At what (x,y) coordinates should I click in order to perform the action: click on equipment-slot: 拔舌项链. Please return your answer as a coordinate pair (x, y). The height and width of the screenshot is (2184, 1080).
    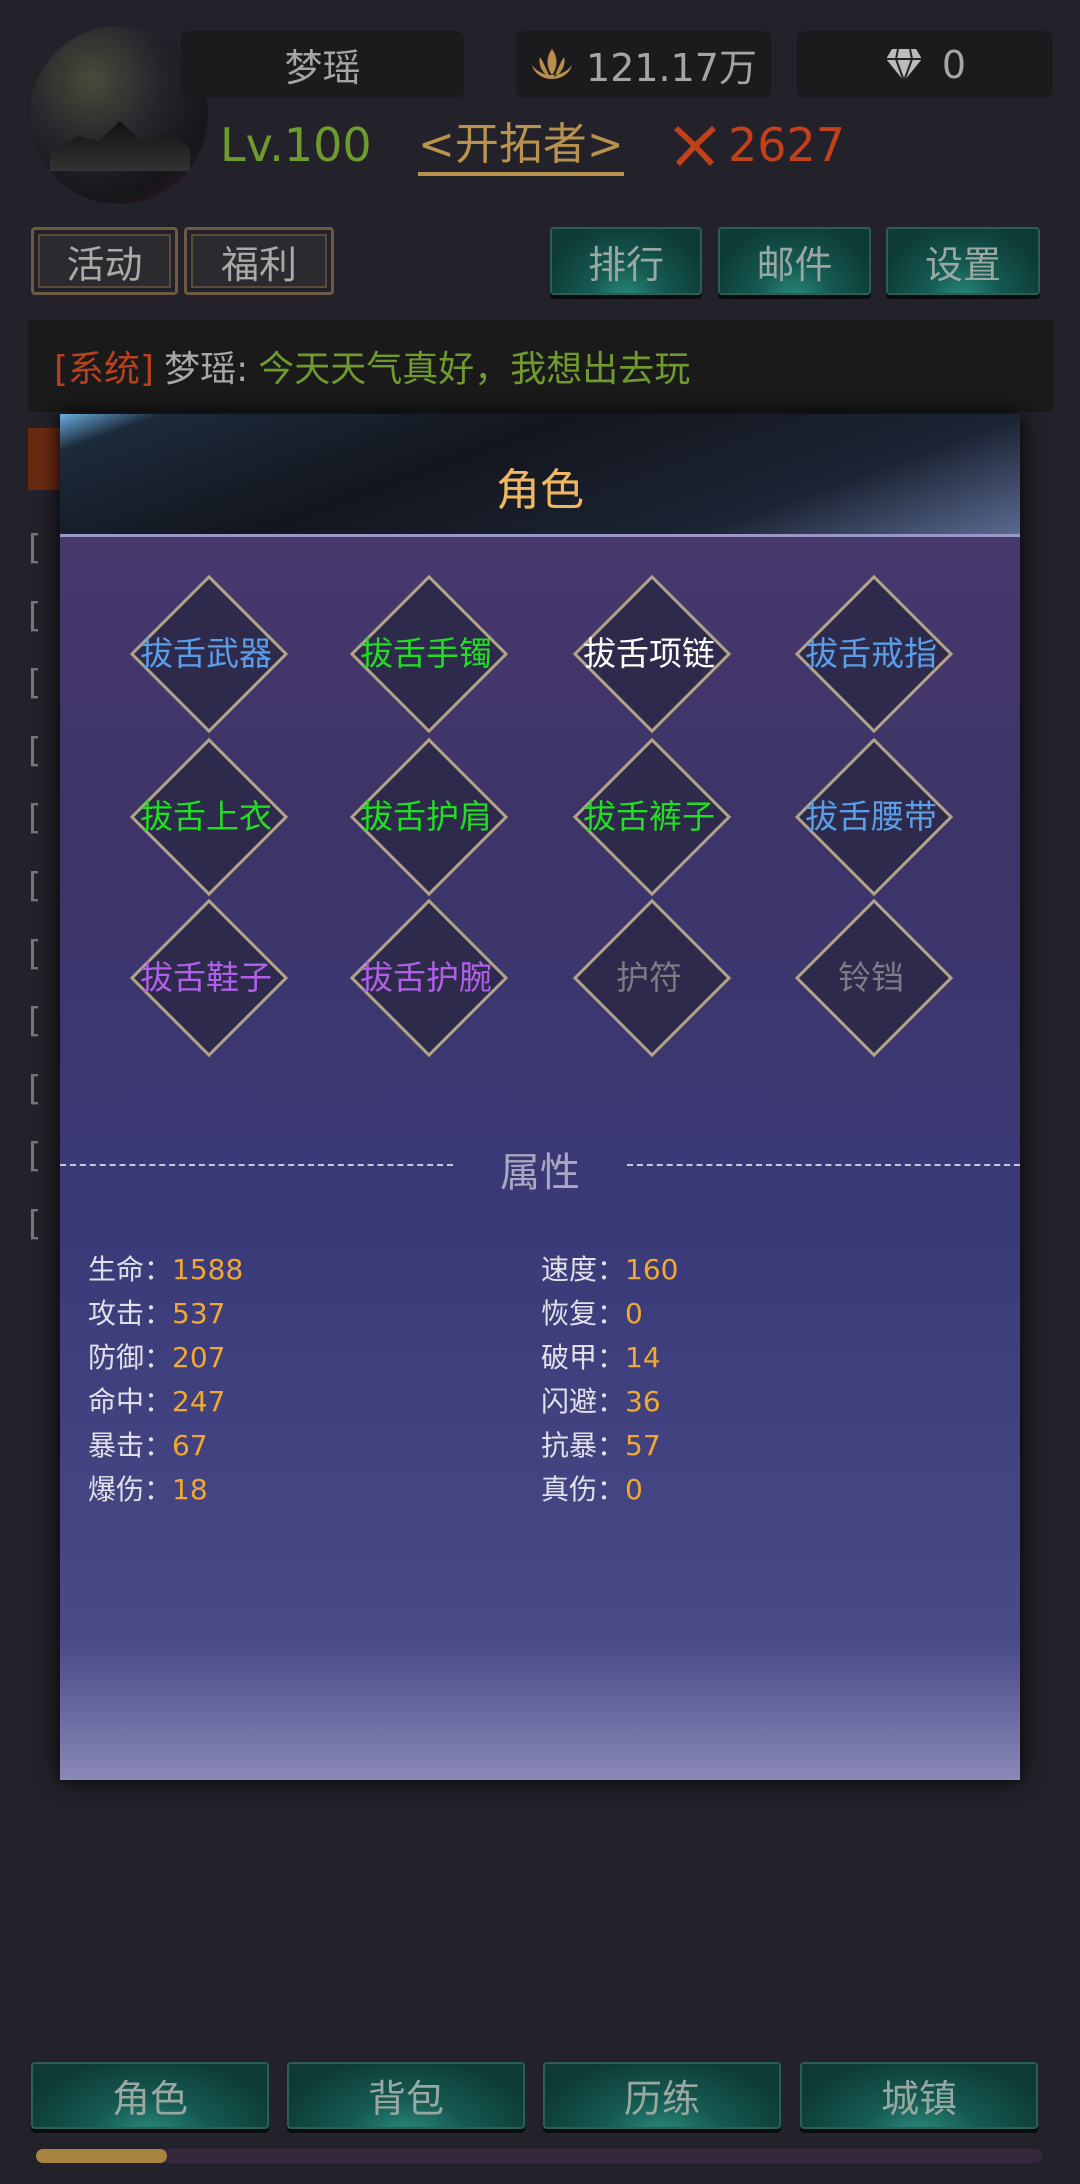
    Looking at the image, I should click on (649, 651).